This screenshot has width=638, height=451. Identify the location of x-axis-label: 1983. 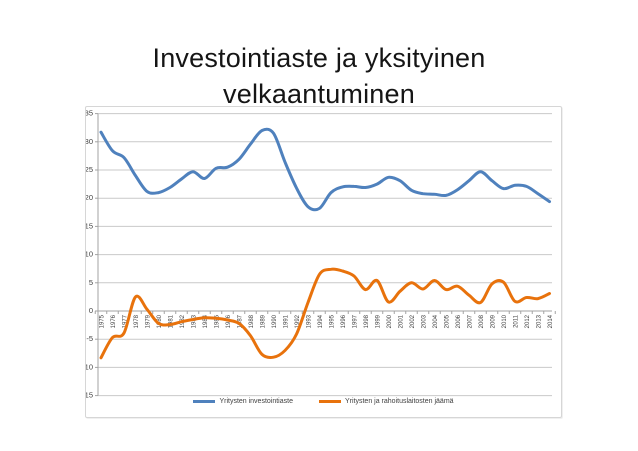
(195, 321).